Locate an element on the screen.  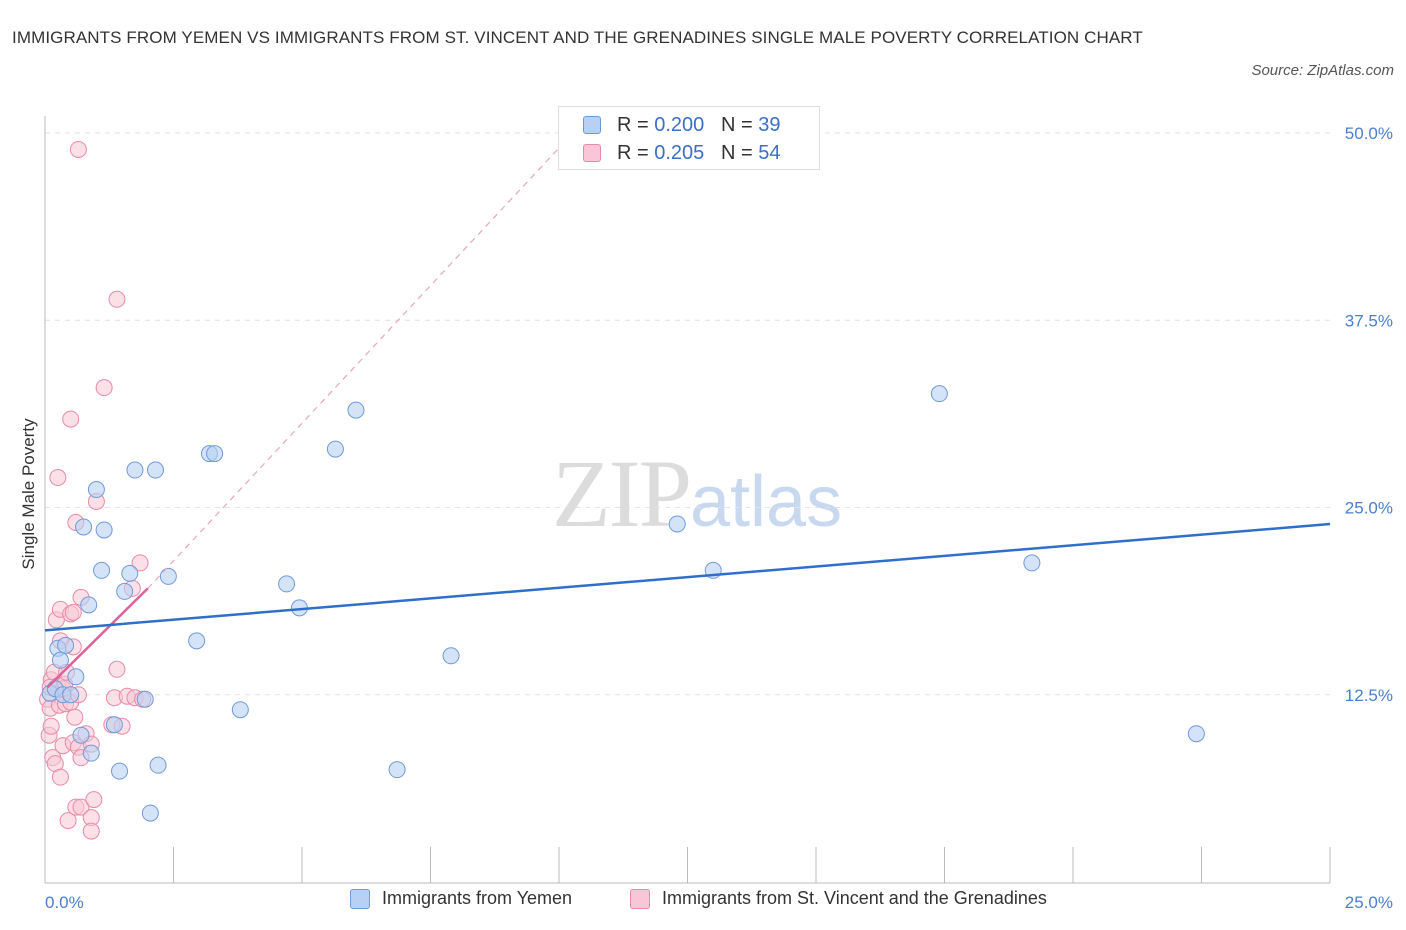
legend-row-stvincent: R = 0.205 N = 54 is located at coordinates (682, 153).